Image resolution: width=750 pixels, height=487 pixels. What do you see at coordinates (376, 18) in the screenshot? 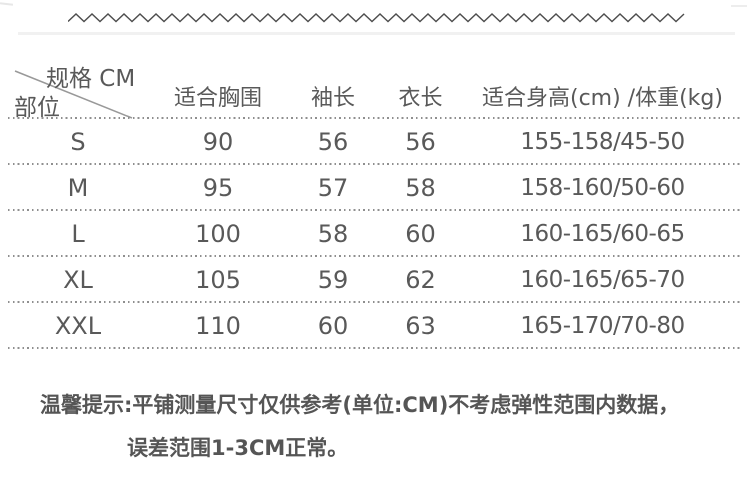
I see `zigzag-divider-icon` at bounding box center [376, 18].